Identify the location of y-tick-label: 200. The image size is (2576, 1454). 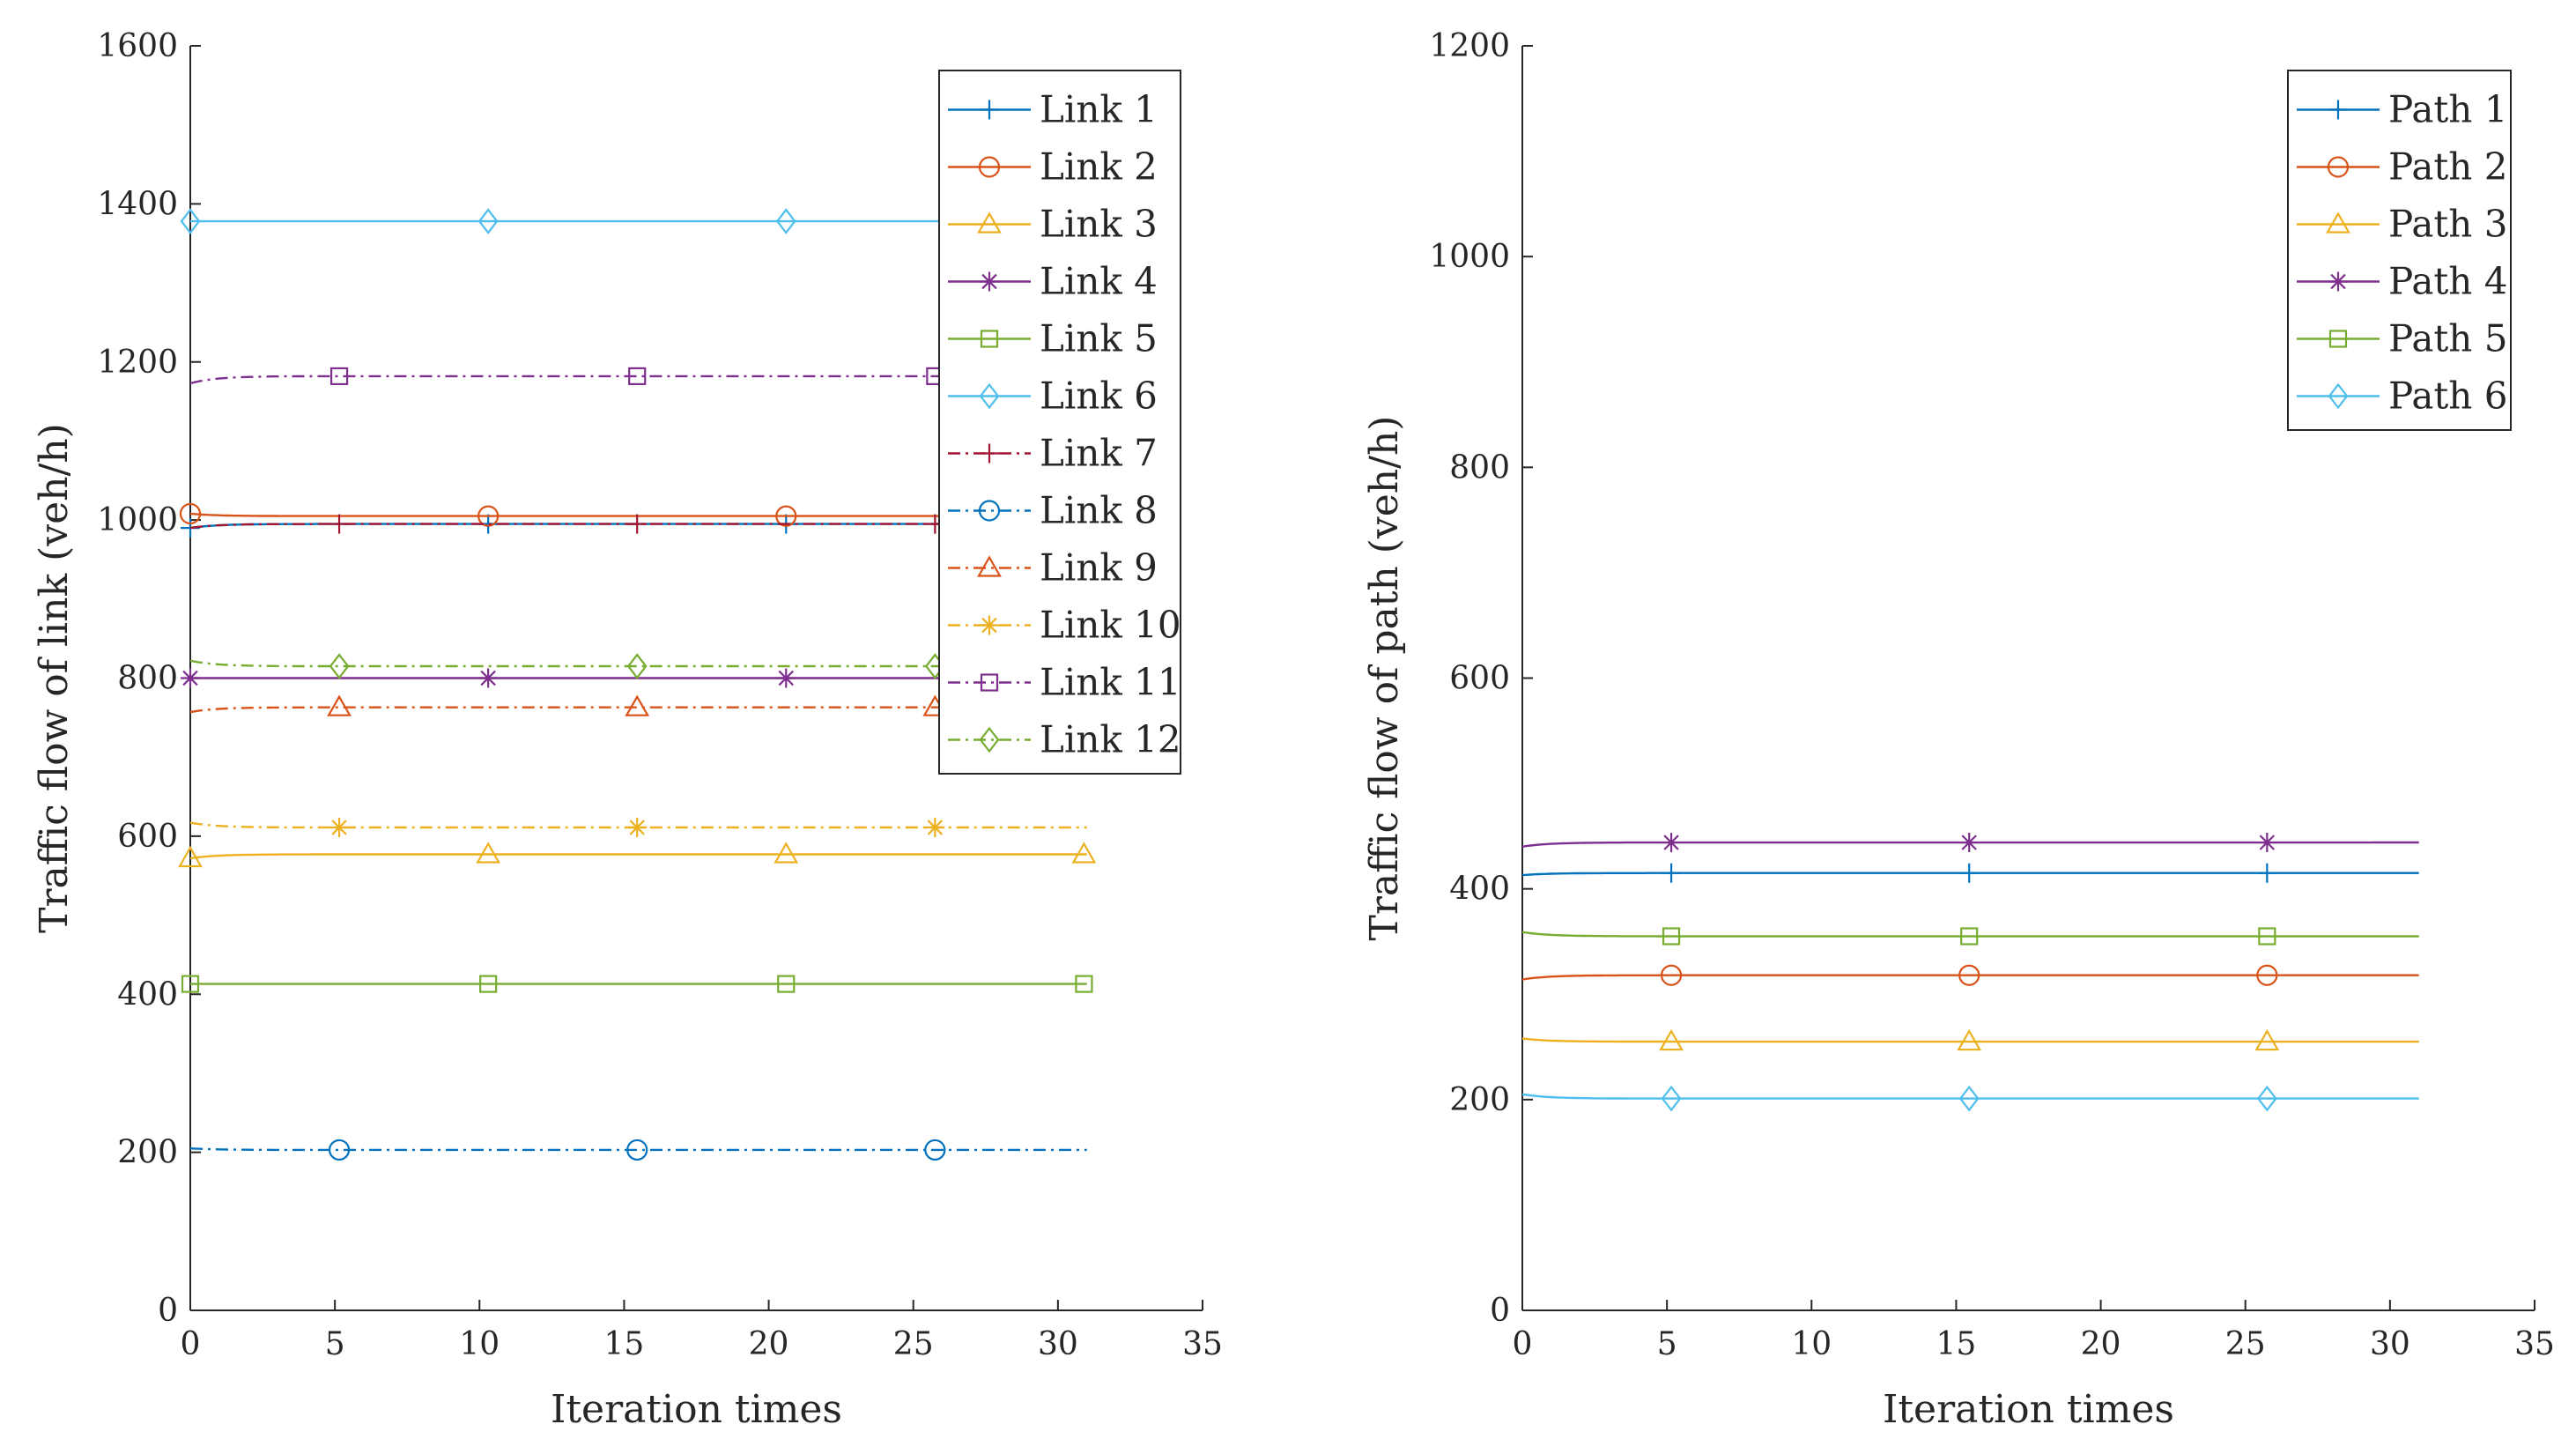
(147, 1153).